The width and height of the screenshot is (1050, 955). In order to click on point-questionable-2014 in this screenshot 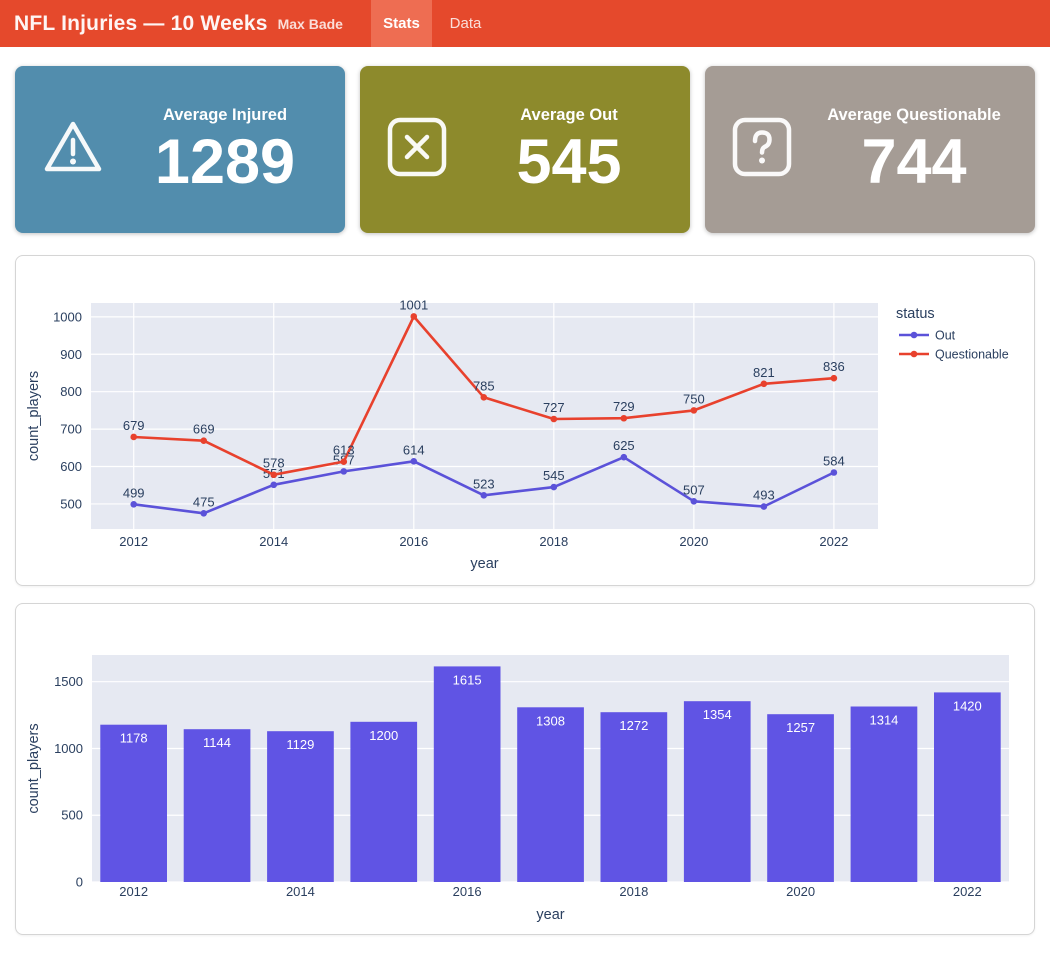, I will do `click(274, 475)`.